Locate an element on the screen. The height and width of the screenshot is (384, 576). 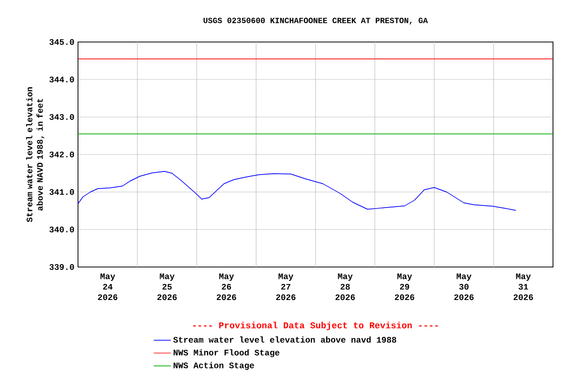
y-tick-label: 341.0 is located at coordinates (61, 192).